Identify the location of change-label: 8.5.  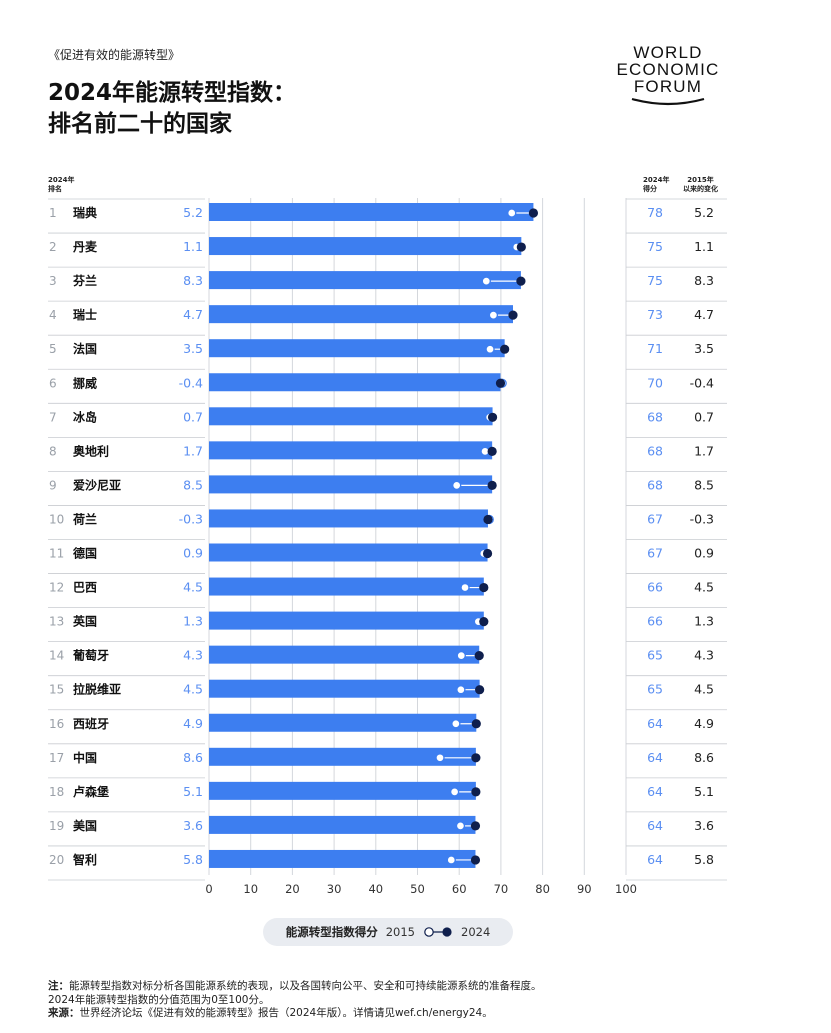
(193, 484).